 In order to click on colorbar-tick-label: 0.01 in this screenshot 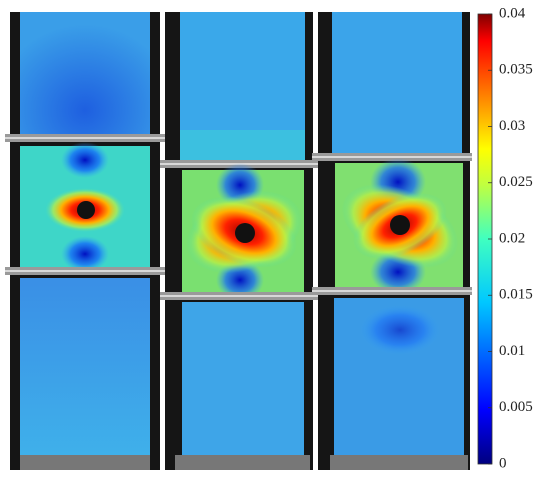, I will do `click(512, 351)`.